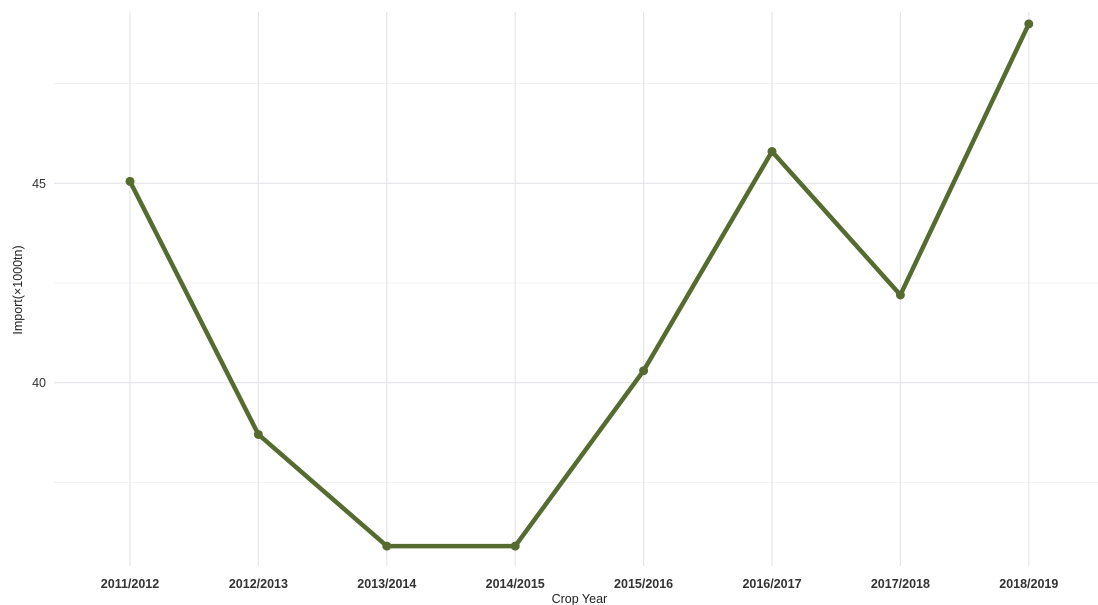 The image size is (1098, 605). I want to click on x-tick-label: 2014/2015, so click(515, 584).